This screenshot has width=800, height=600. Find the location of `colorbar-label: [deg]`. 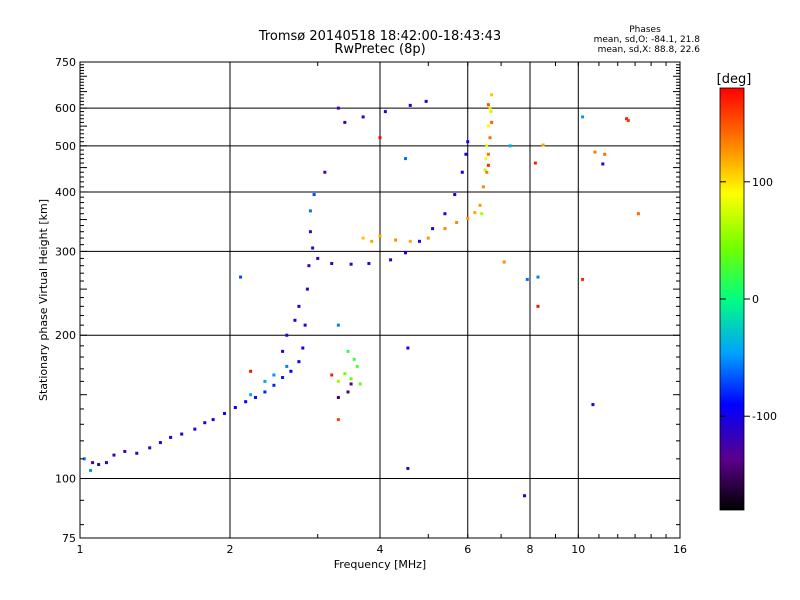

colorbar-label: [deg] is located at coordinates (734, 79).